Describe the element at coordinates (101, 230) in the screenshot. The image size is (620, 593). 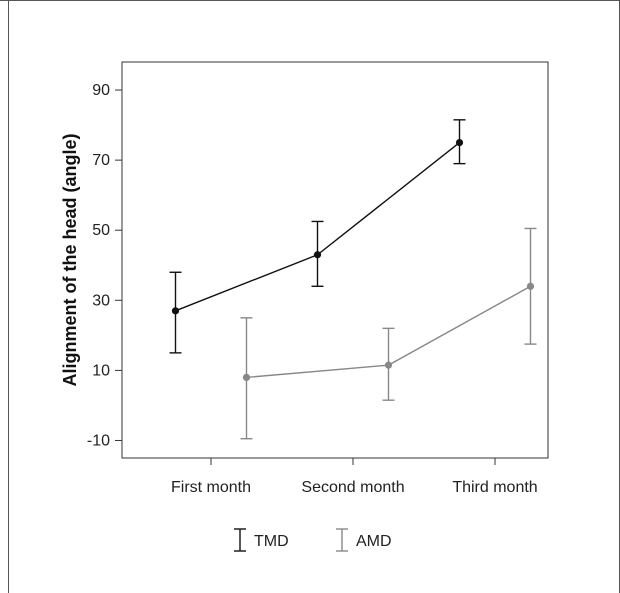
I see `y-tick-label: 50` at that location.